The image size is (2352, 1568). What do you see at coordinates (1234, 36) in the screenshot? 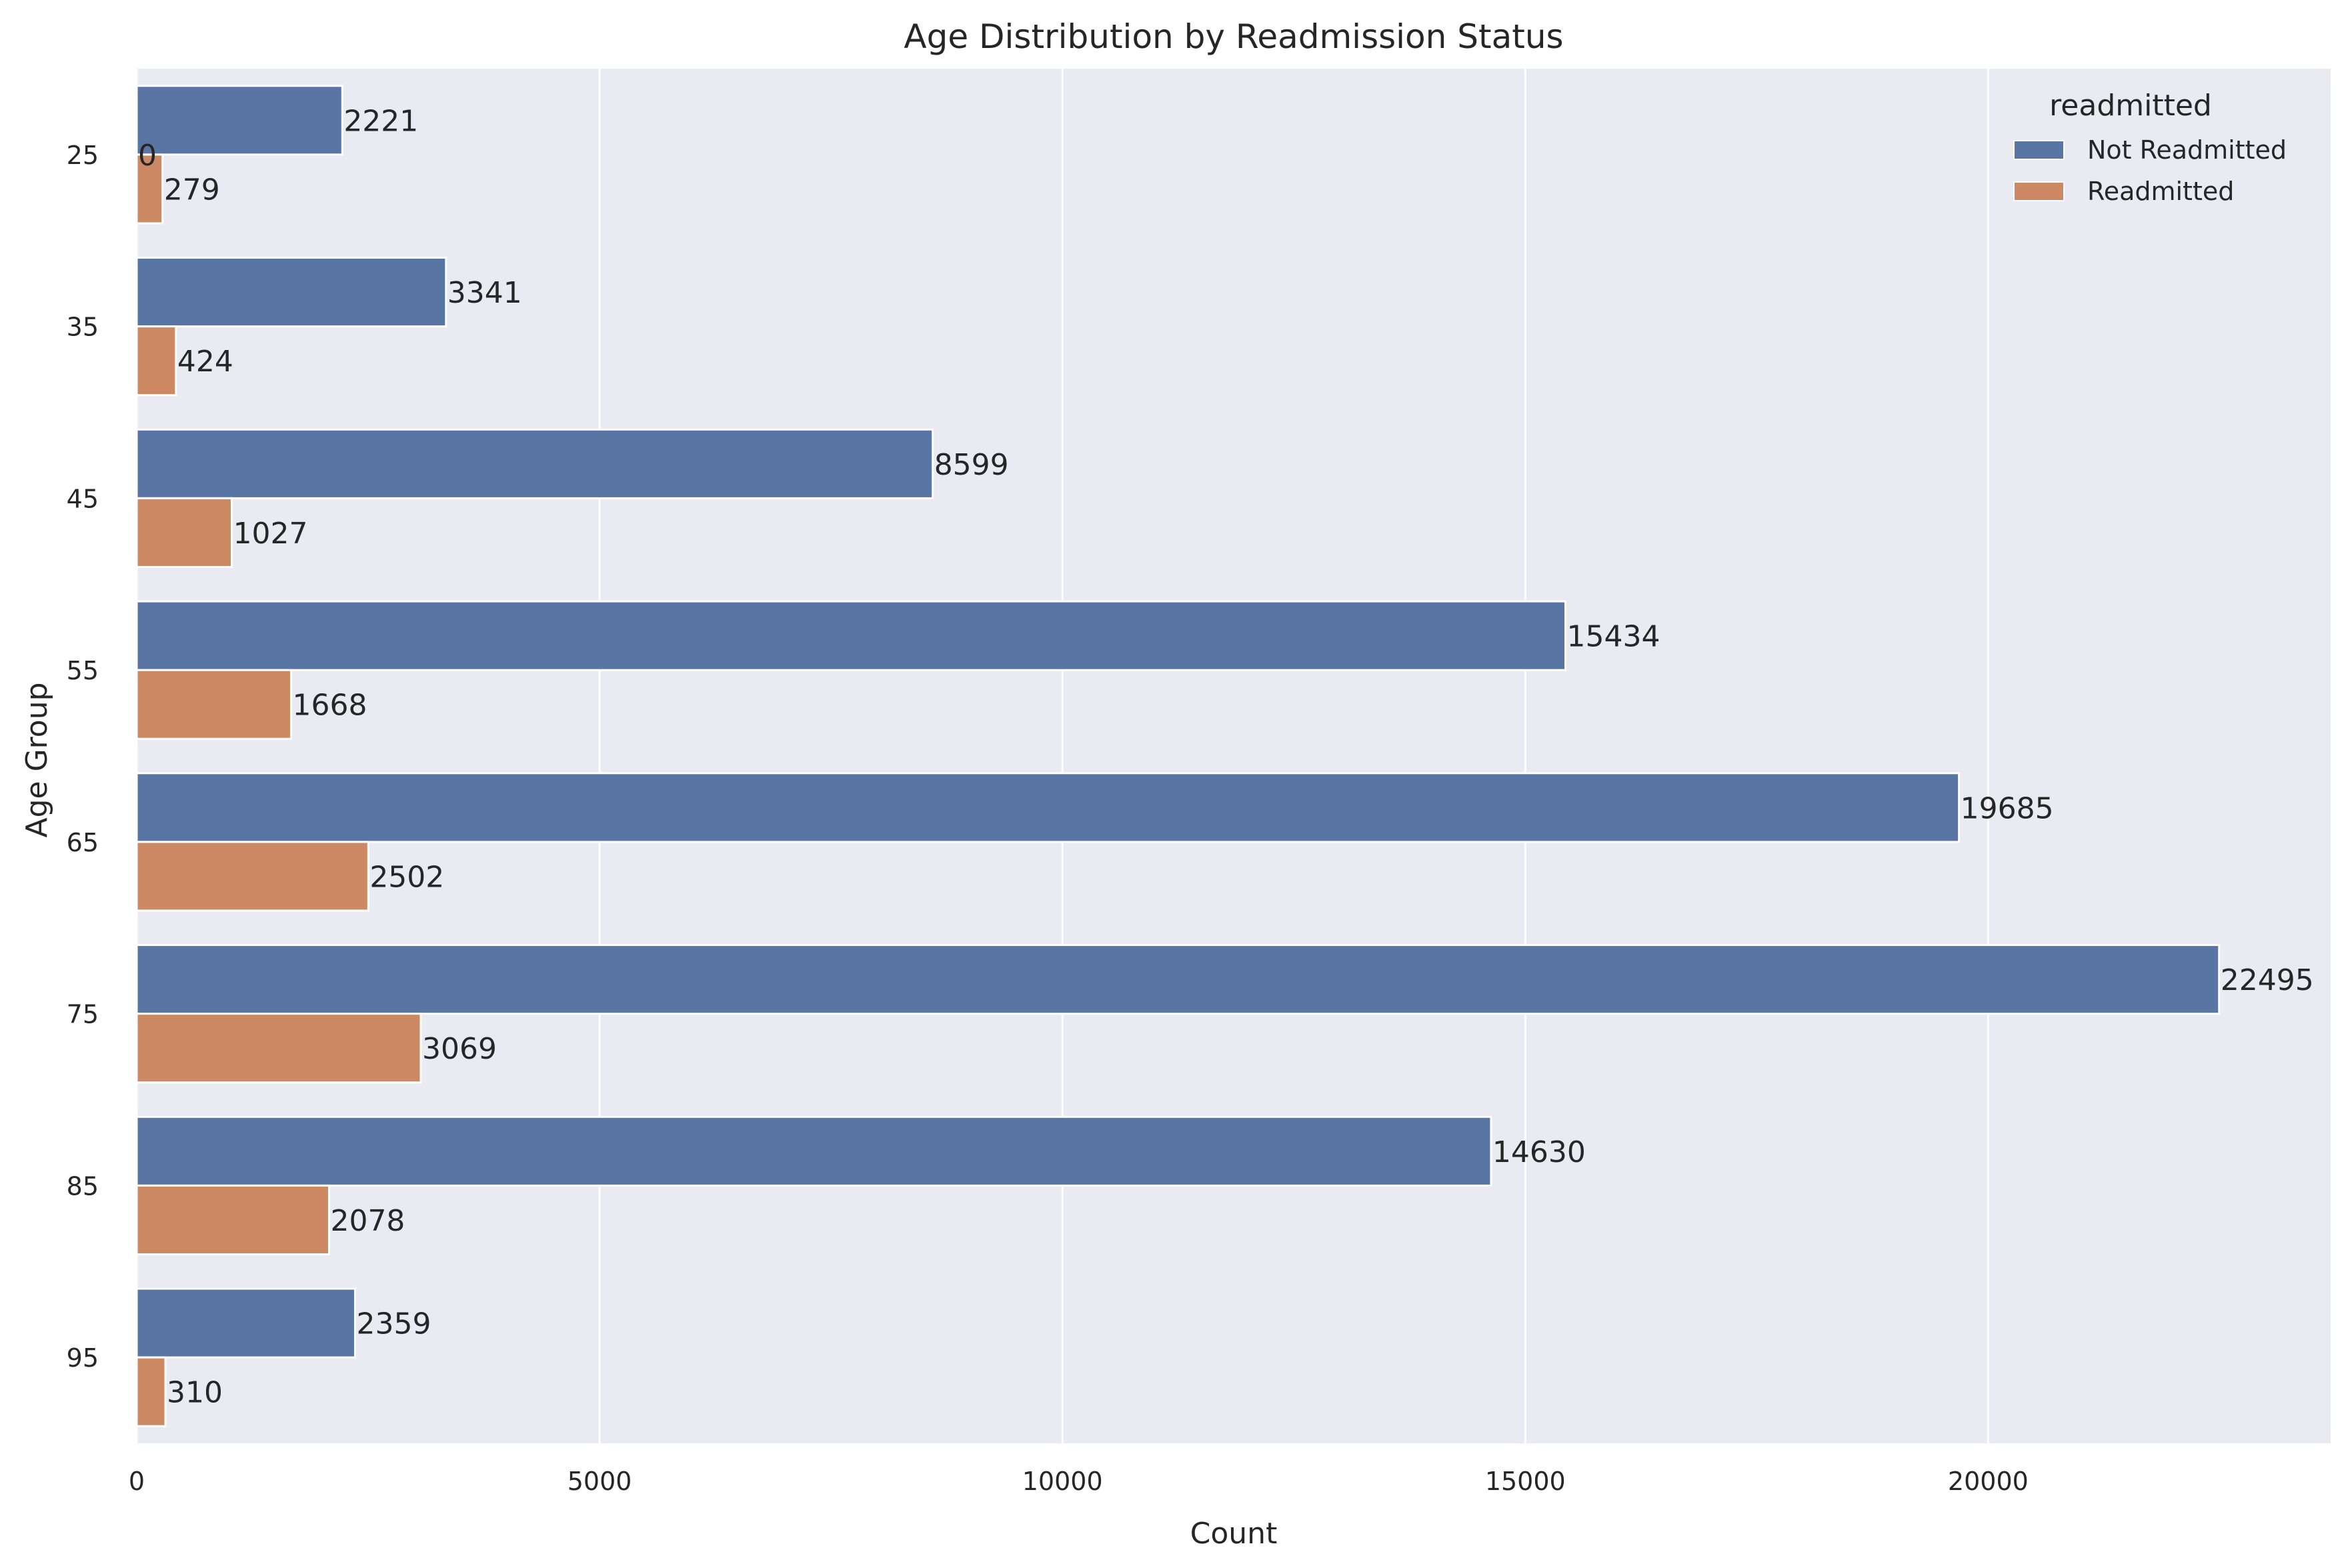
I see `chart-title: Age Distribution by Readmission Status` at bounding box center [1234, 36].